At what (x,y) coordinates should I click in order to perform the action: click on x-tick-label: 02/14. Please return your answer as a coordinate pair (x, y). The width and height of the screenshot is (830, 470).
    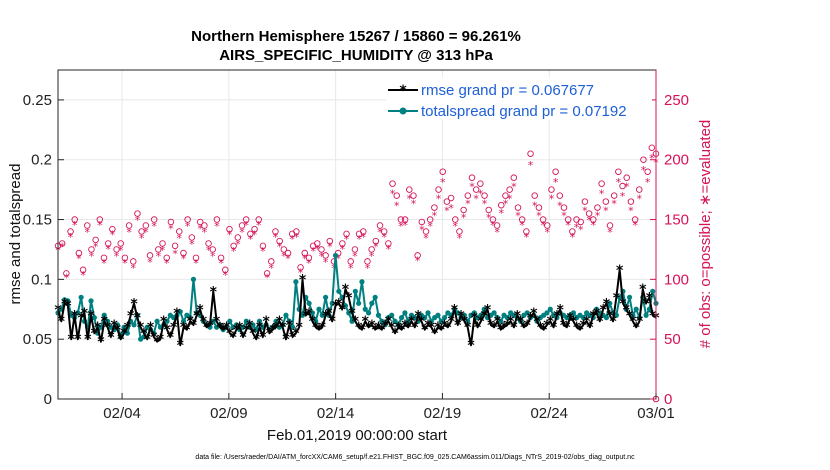
    Looking at the image, I should click on (336, 413).